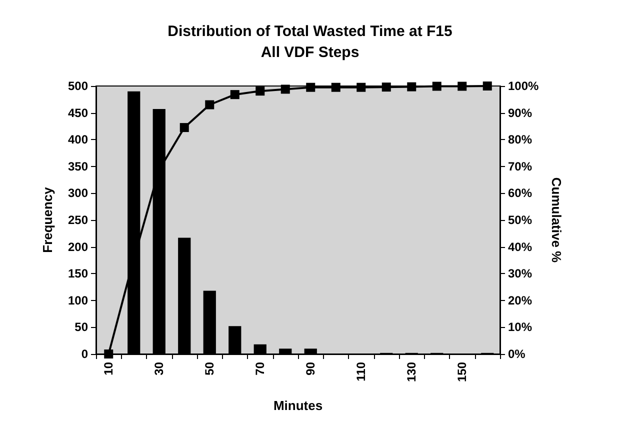 This screenshot has width=620, height=436. I want to click on y-tick-label: 100, so click(78, 300).